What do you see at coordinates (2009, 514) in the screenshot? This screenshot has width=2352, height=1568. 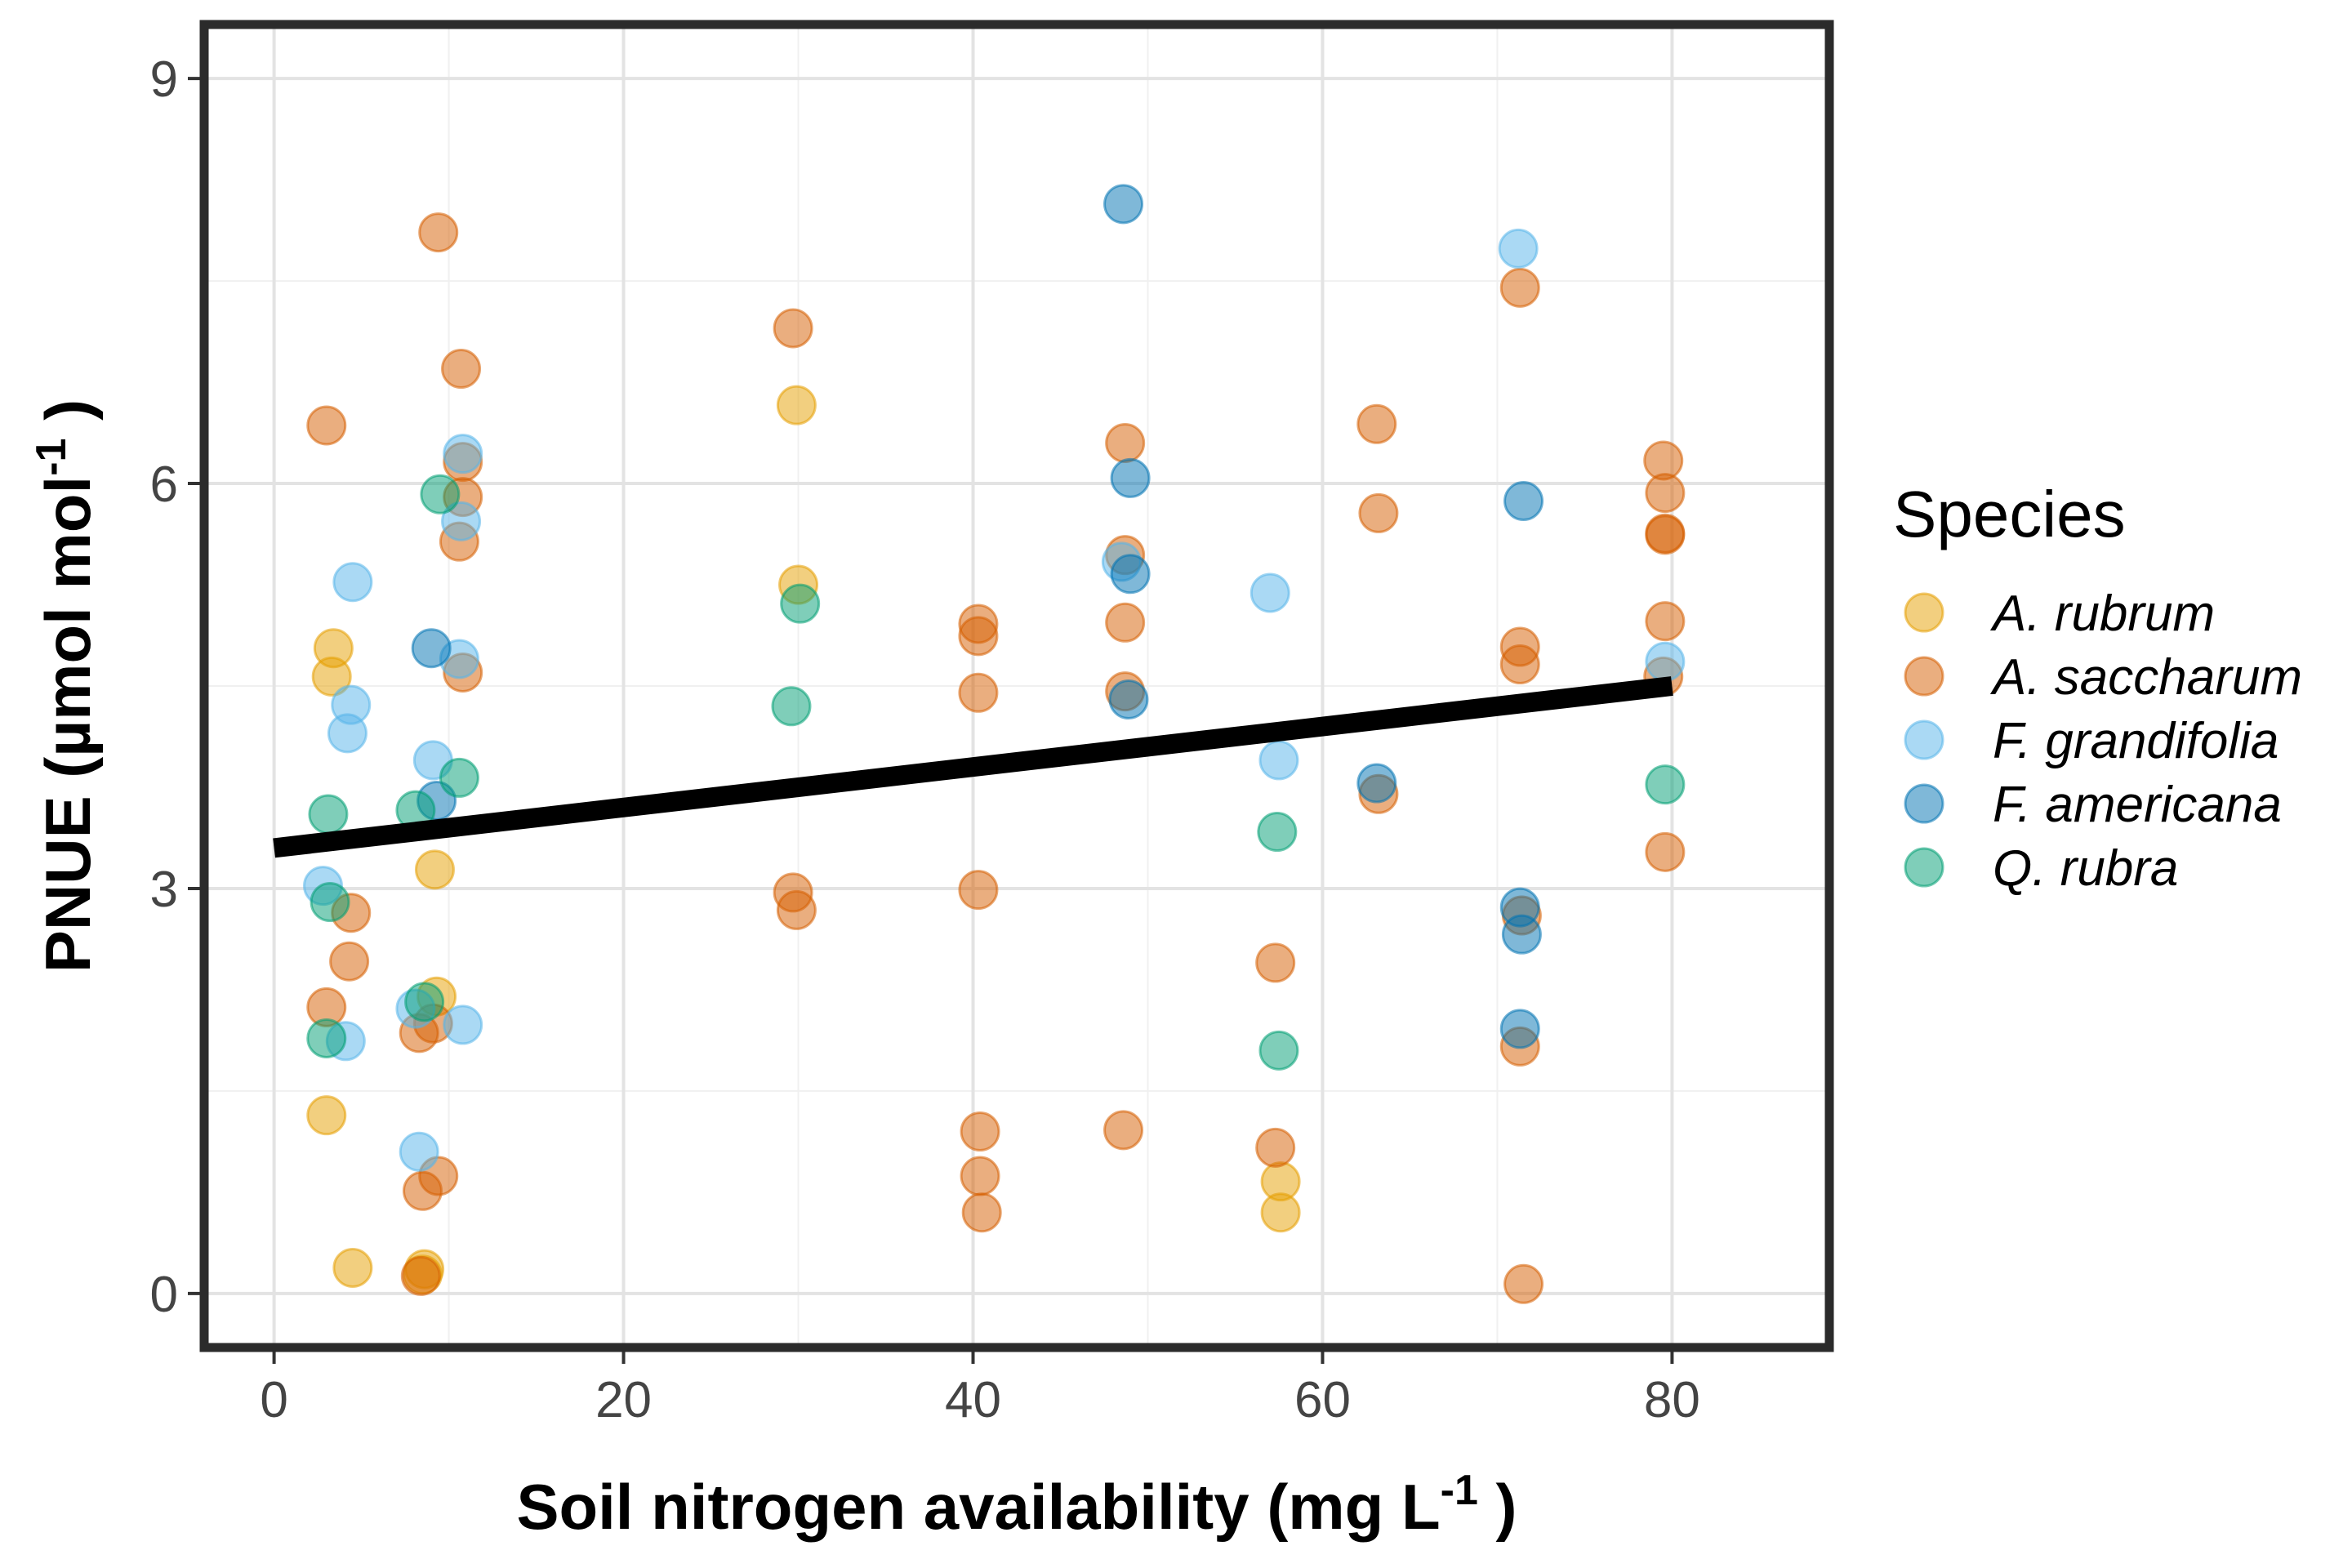 I see `legend-title: Species` at bounding box center [2009, 514].